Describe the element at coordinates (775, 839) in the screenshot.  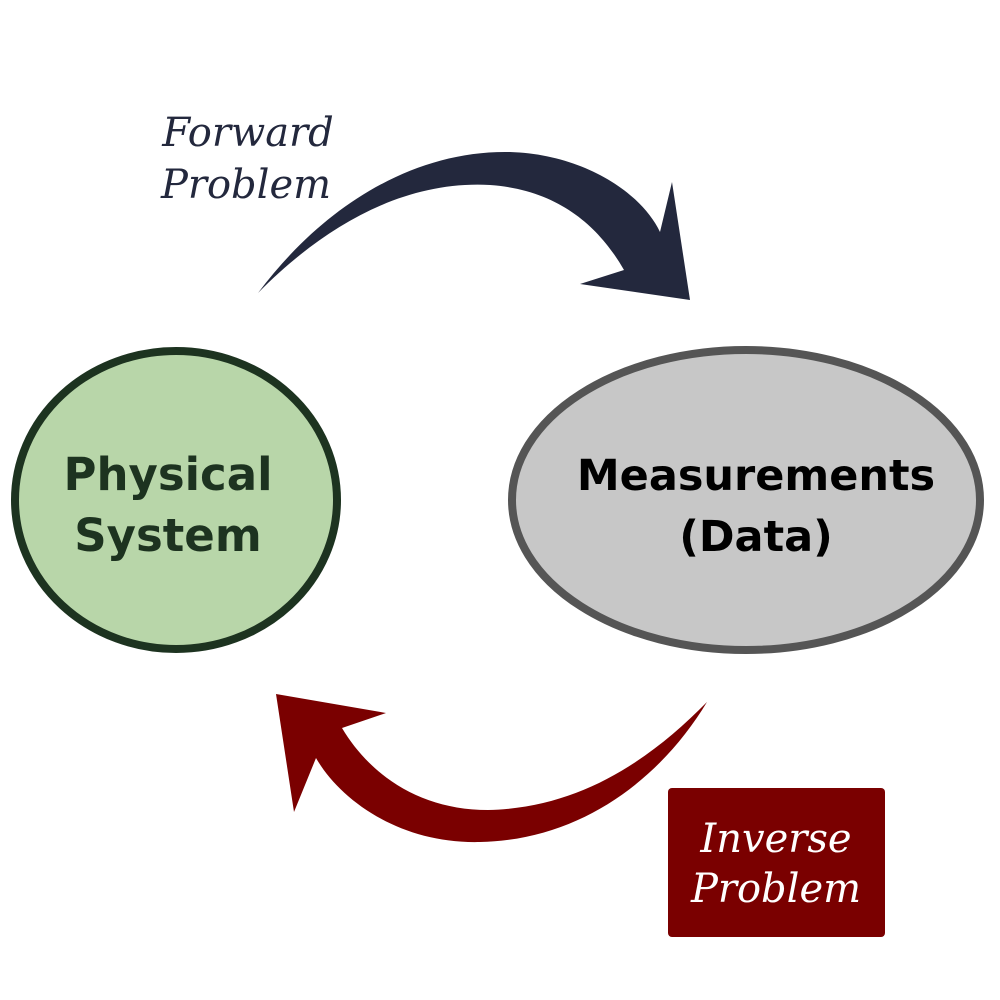
I see `inverse-problem-label-line1: Inverse` at that location.